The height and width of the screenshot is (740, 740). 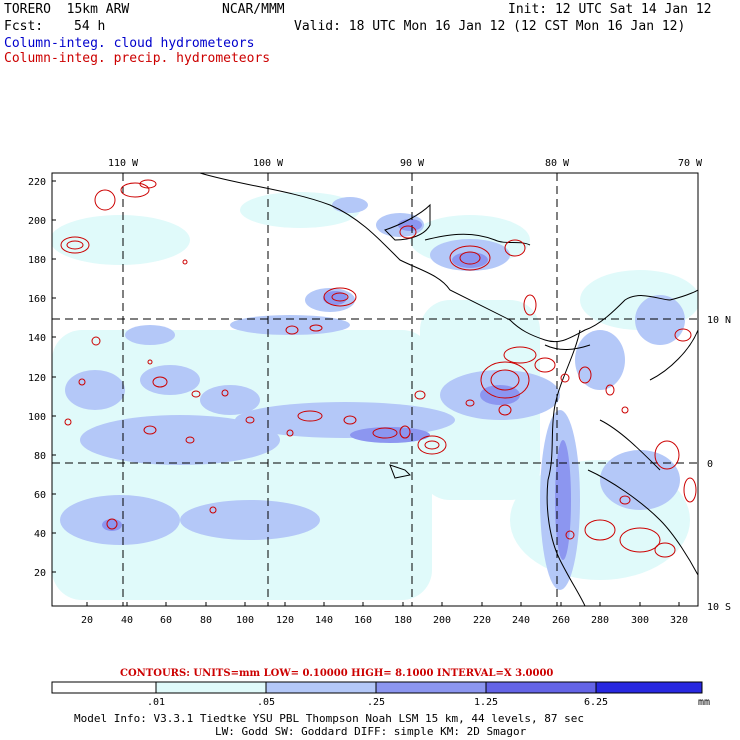 What do you see at coordinates (37, 299) in the screenshot?
I see `y-tick: 160` at bounding box center [37, 299].